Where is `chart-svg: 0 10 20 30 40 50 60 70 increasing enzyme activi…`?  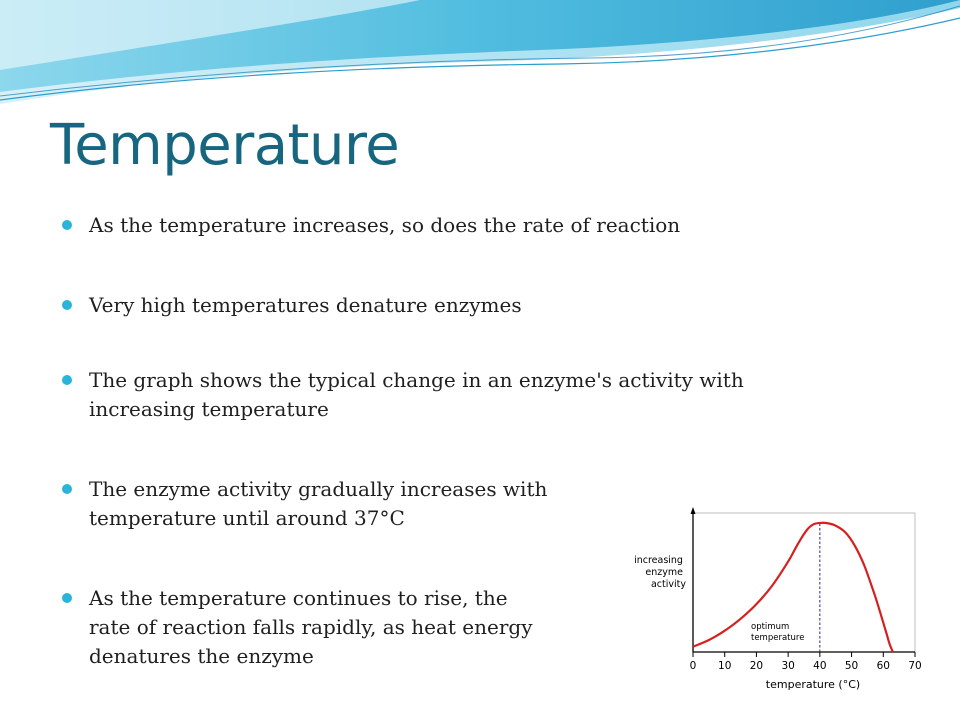
chart-svg: 0 10 20 30 40 50 60 70 increasing enzyme activi… is located at coordinates (778, 599).